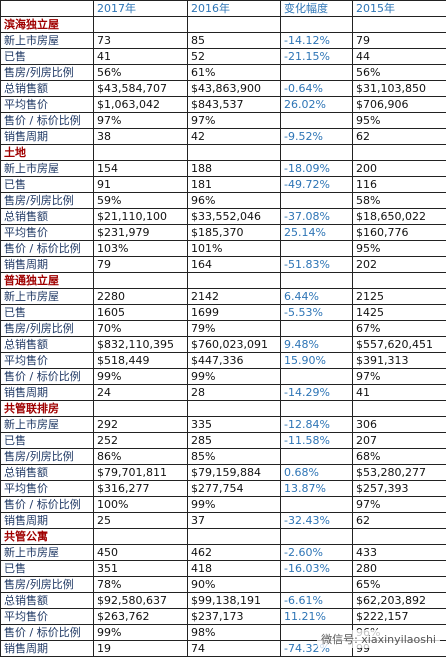 This screenshot has height=662, width=446. What do you see at coordinates (399, 248) in the screenshot?
I see `cell: 95%` at bounding box center [399, 248].